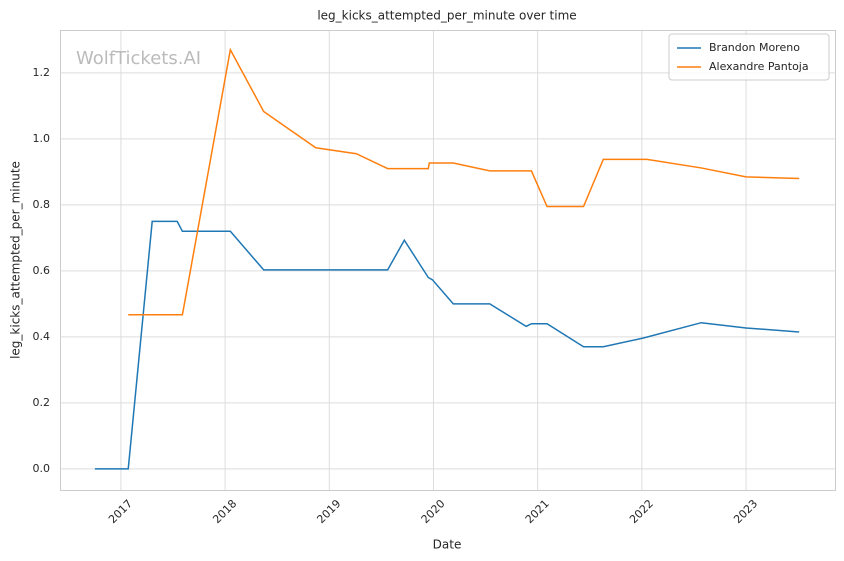  I want to click on y-tick-label: 1.2, so click(42, 72).